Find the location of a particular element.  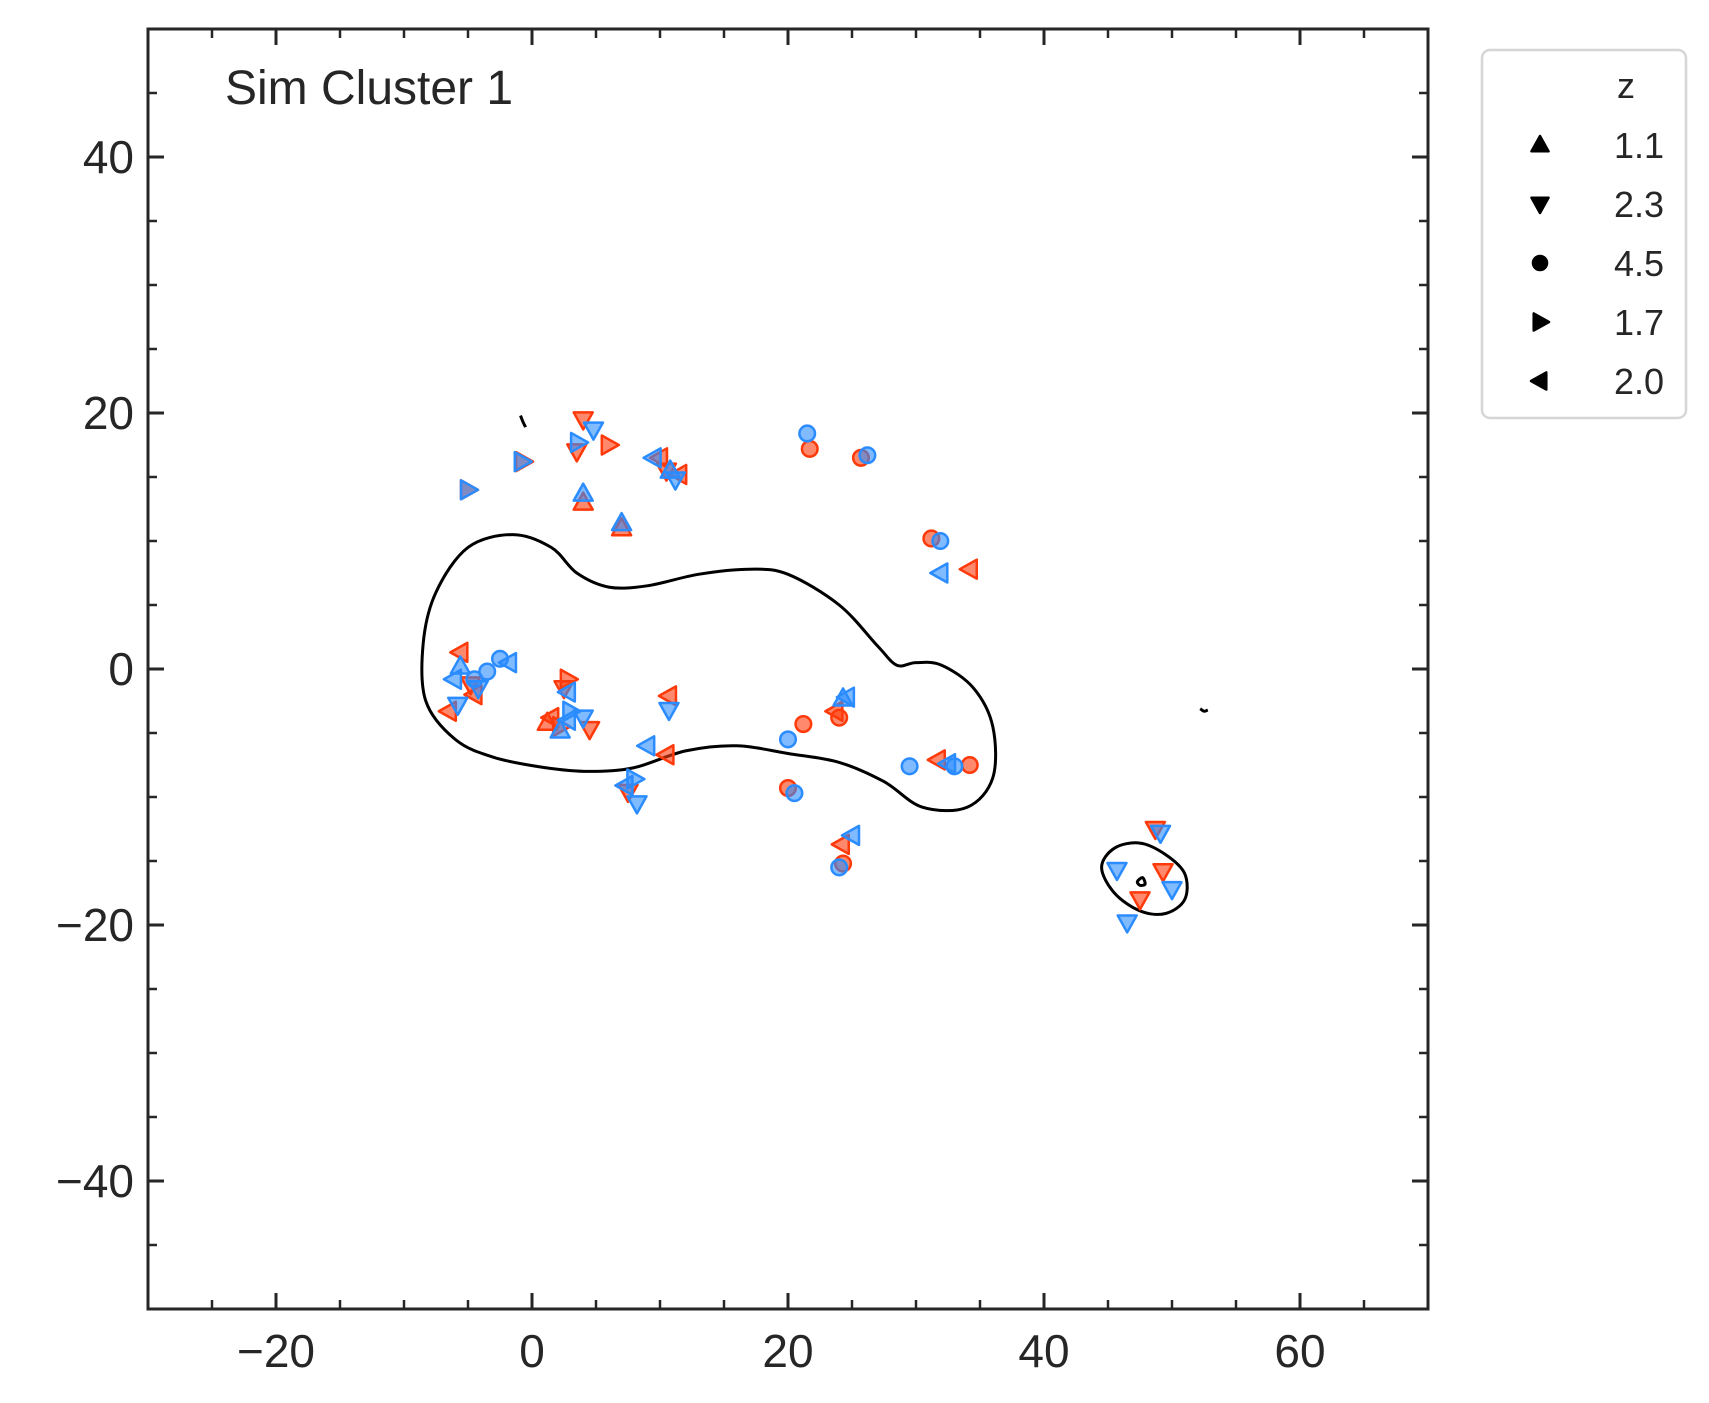

legend-entry: 1.1 is located at coordinates (1597, 145).